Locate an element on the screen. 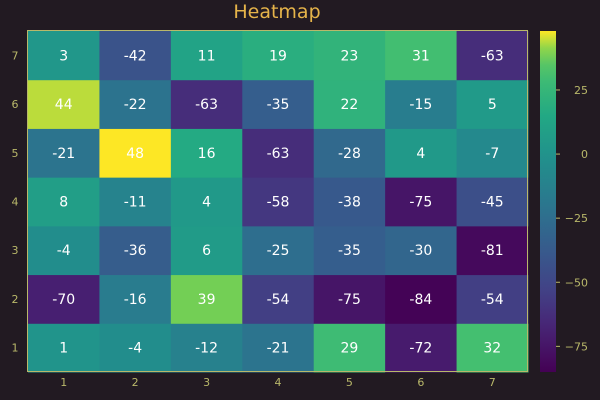 This screenshot has width=600, height=400. cell-value-label: 48 is located at coordinates (135, 154).